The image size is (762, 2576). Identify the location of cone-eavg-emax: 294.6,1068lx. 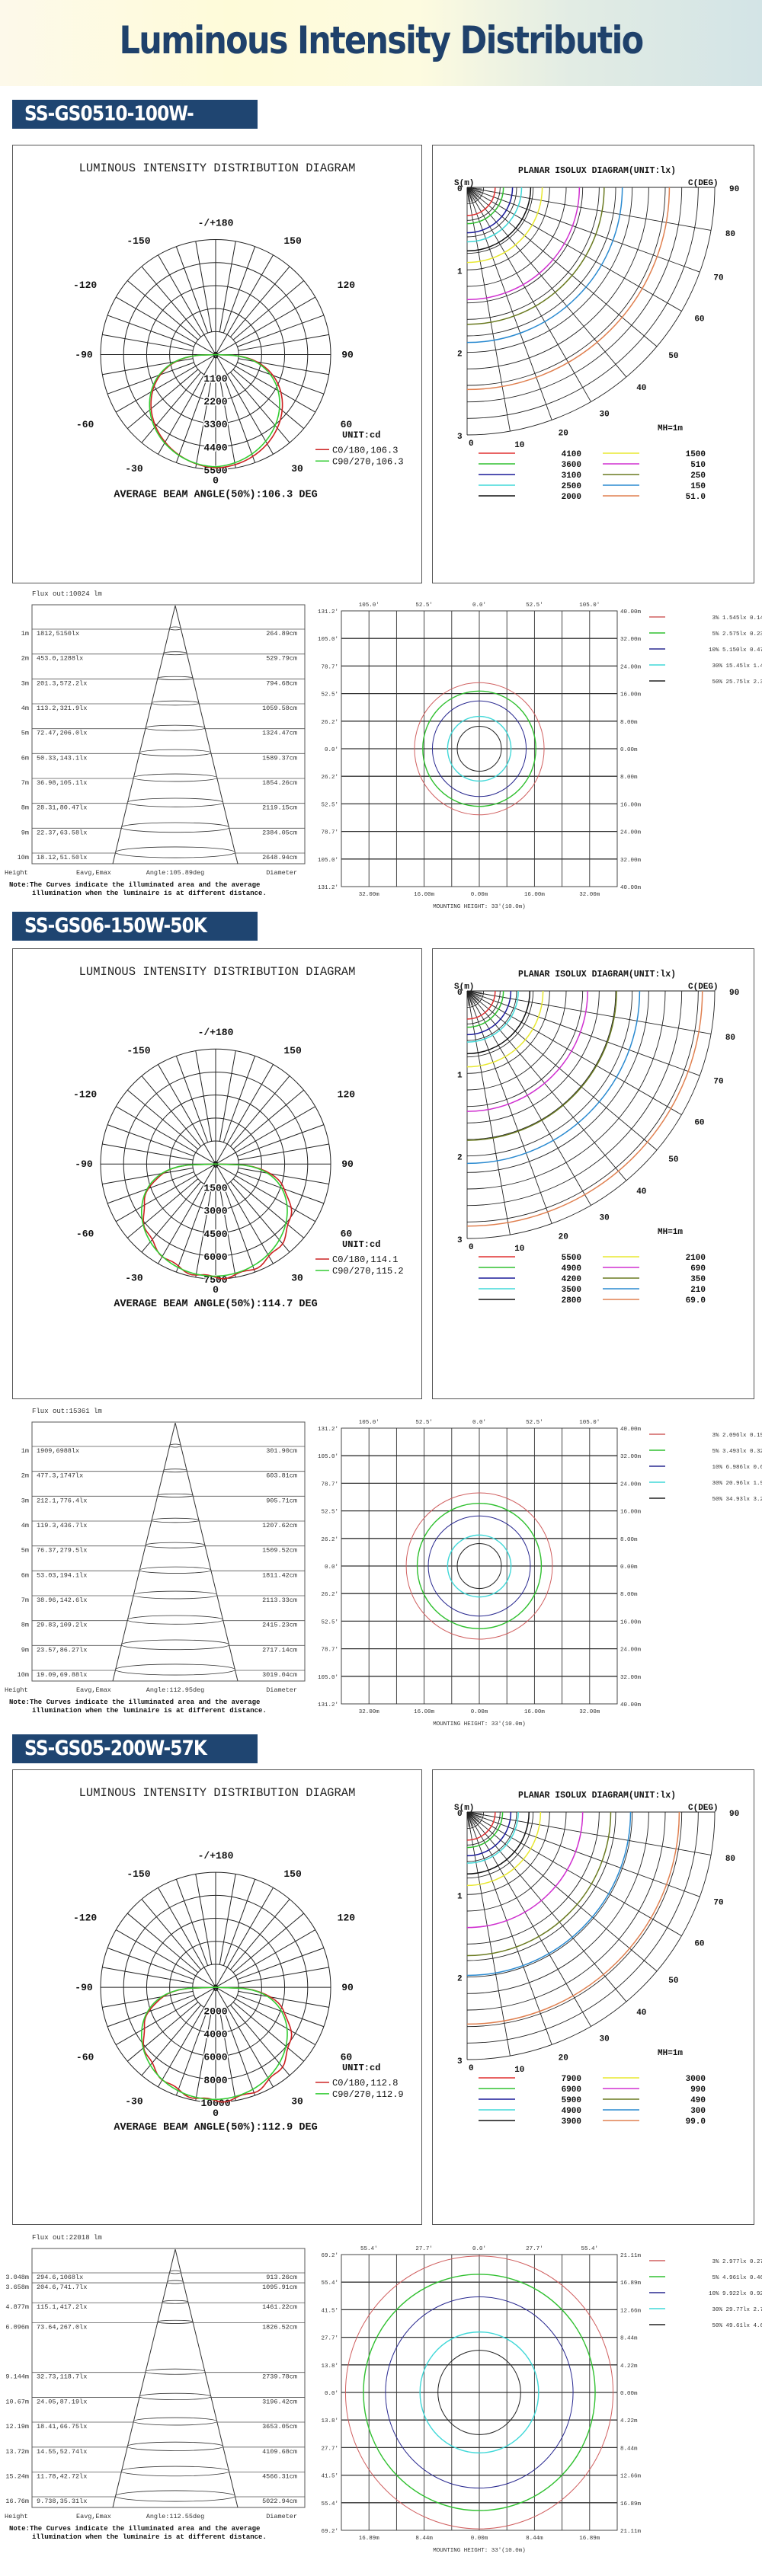
(60, 2277).